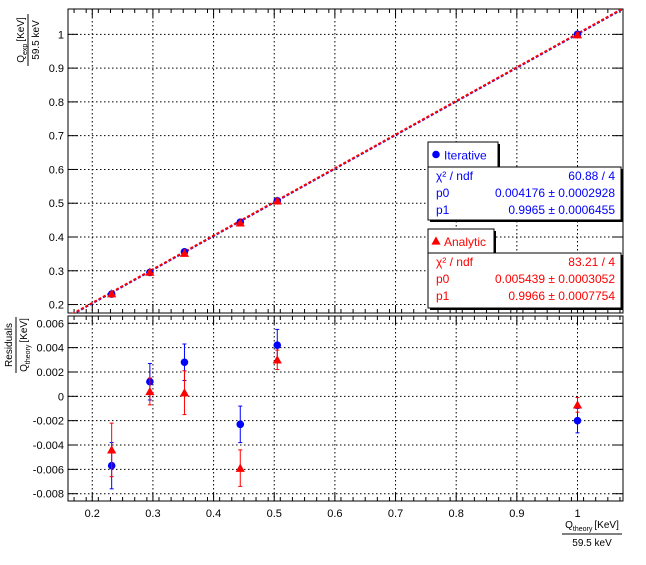 The width and height of the screenshot is (646, 565). Describe the element at coordinates (36, 40) in the screenshot. I see `top-y-label-denominator: 59.5 keV` at that location.